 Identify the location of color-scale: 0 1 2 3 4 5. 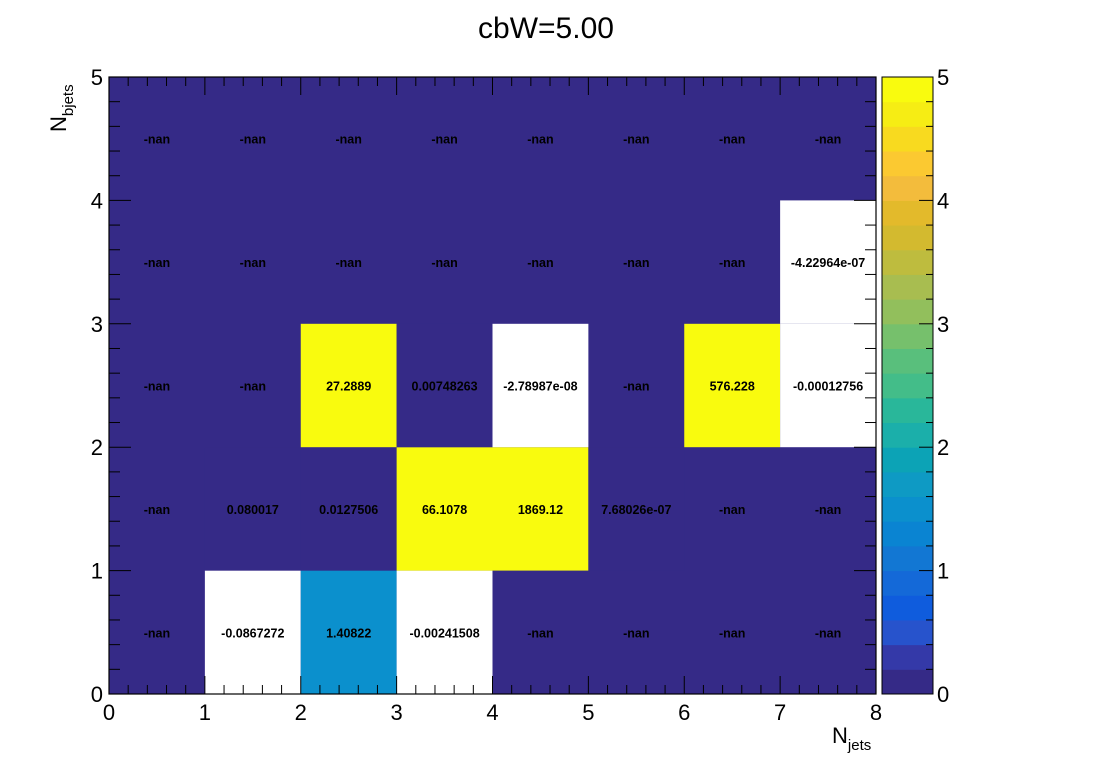
(915, 386).